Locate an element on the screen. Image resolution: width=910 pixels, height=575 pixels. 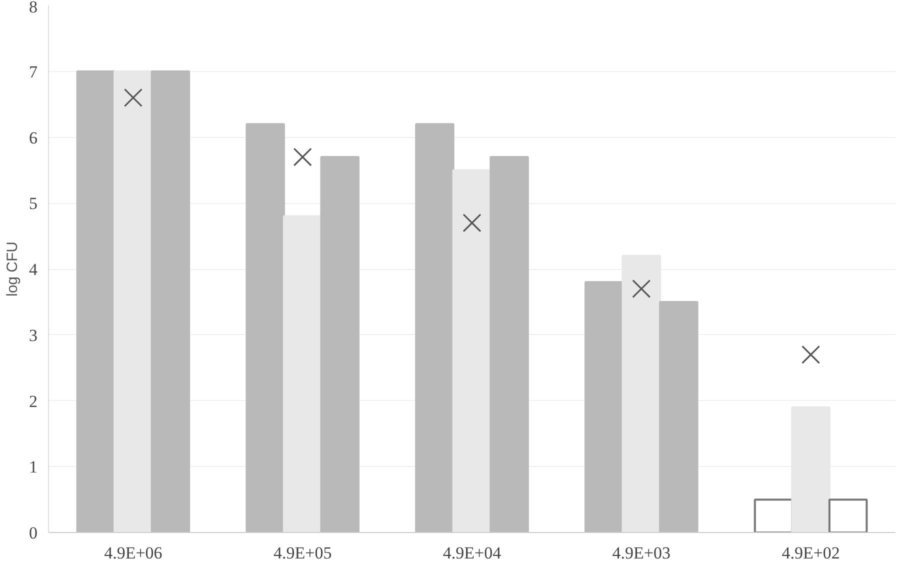
x-tick-label: 4.9E+06 is located at coordinates (133, 553).